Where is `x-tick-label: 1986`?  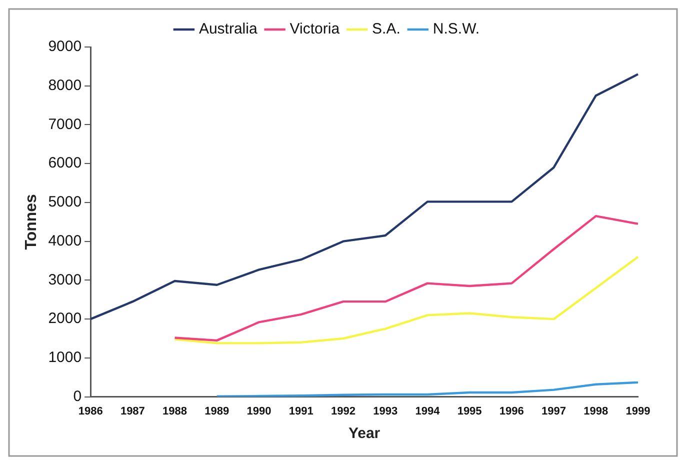 x-tick-label: 1986 is located at coordinates (90, 411).